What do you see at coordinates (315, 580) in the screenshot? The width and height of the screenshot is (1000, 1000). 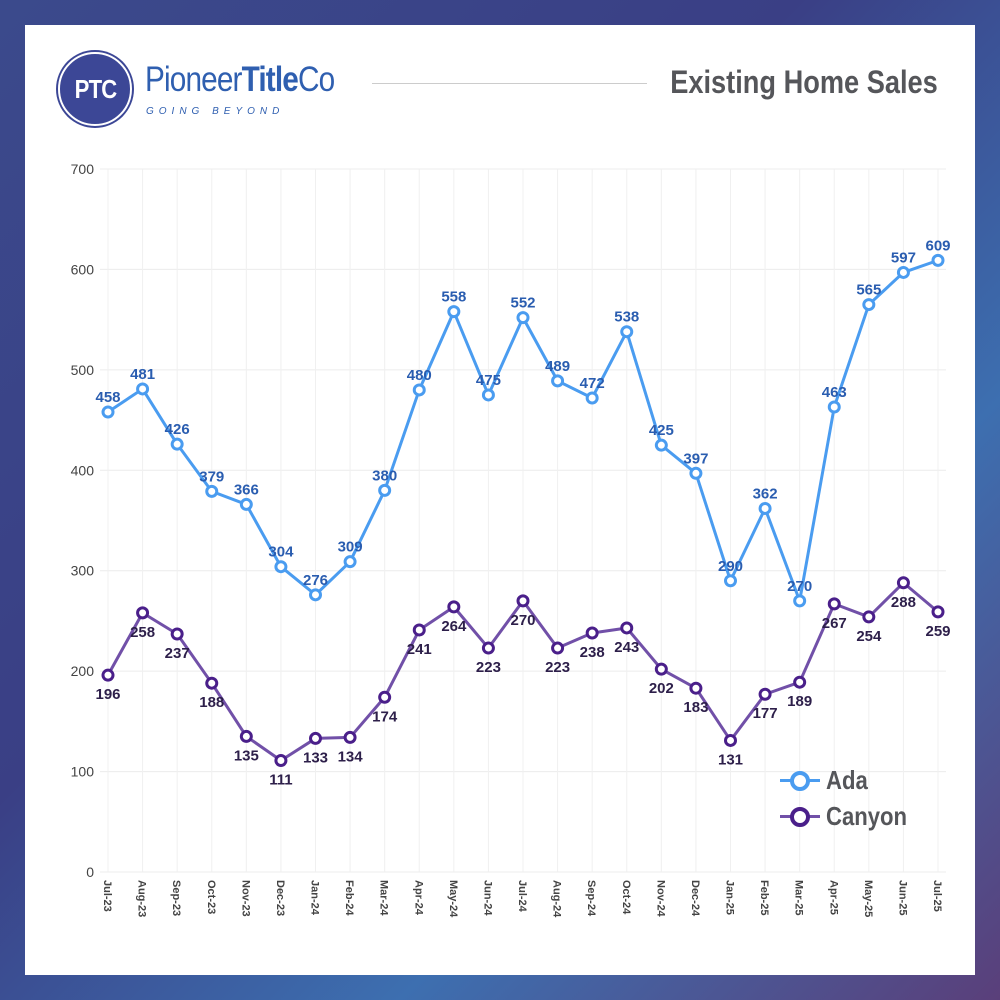 I see `data-label-ada: 276` at bounding box center [315, 580].